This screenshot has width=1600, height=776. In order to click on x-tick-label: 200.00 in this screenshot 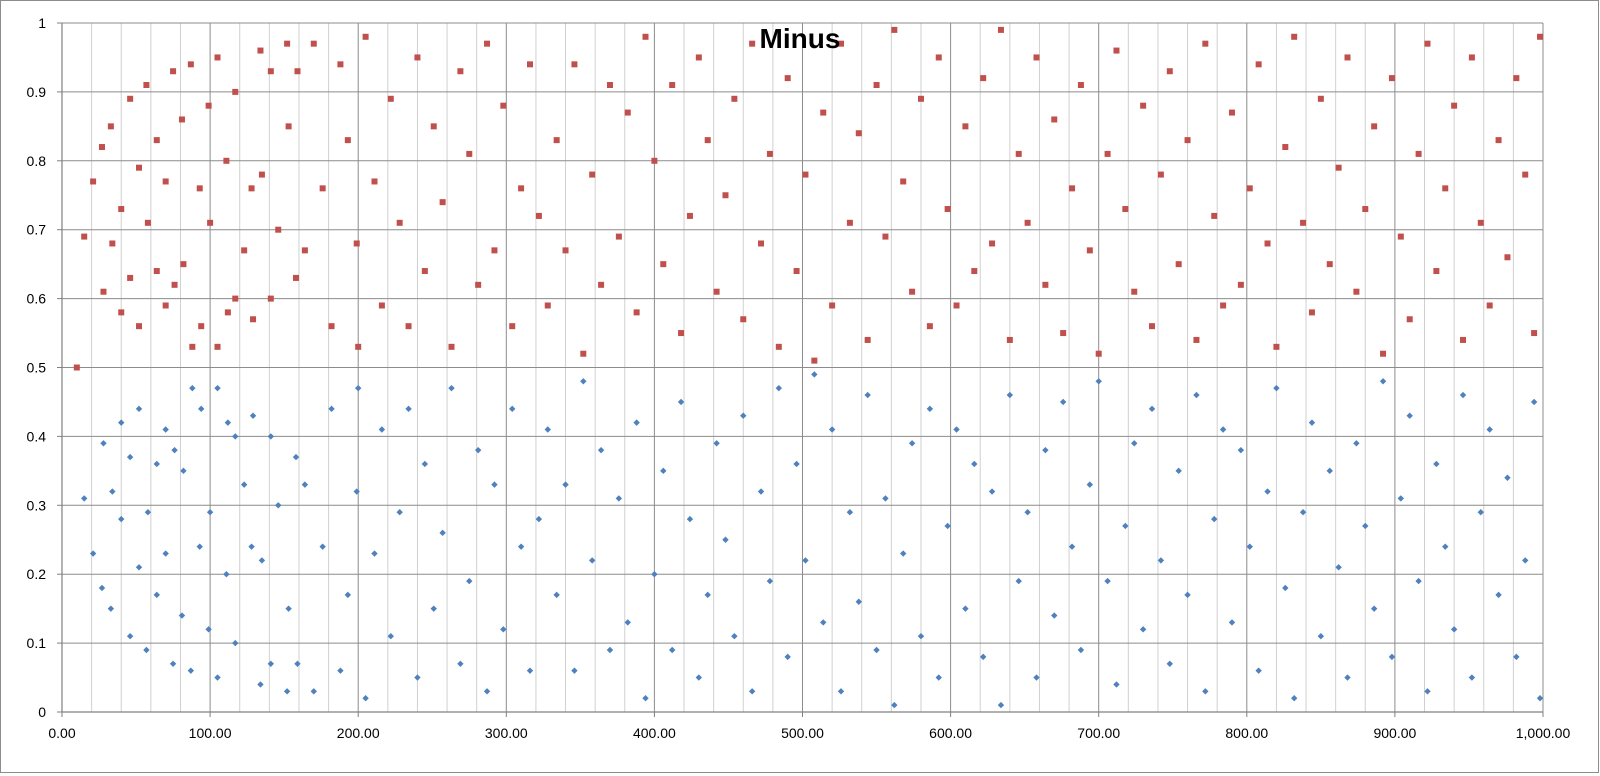, I will do `click(358, 733)`.